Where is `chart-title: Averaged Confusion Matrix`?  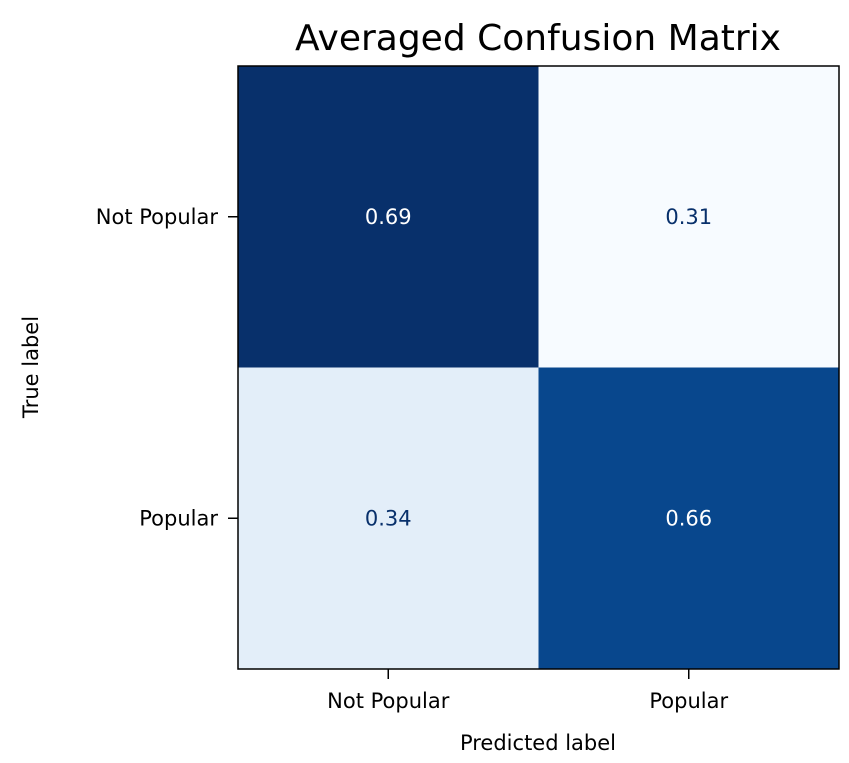 chart-title: Averaged Confusion Matrix is located at coordinates (538, 38).